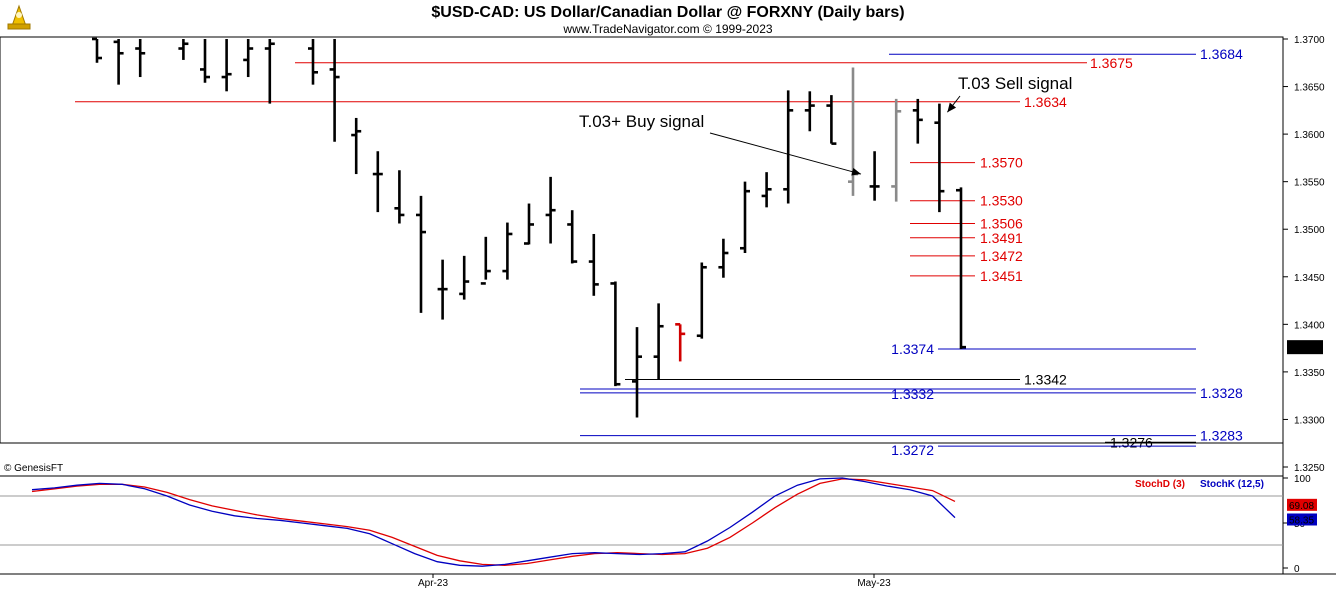 This screenshot has width=1336, height=591. What do you see at coordinates (1309, 40) in the screenshot?
I see `price-tick-label-0: 1.3700` at bounding box center [1309, 40].